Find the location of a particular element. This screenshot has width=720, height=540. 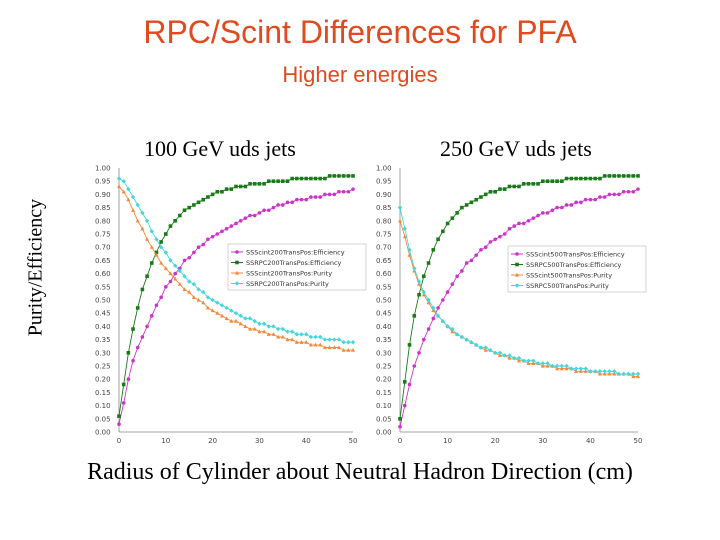

x-tick-label: 40 is located at coordinates (306, 441).